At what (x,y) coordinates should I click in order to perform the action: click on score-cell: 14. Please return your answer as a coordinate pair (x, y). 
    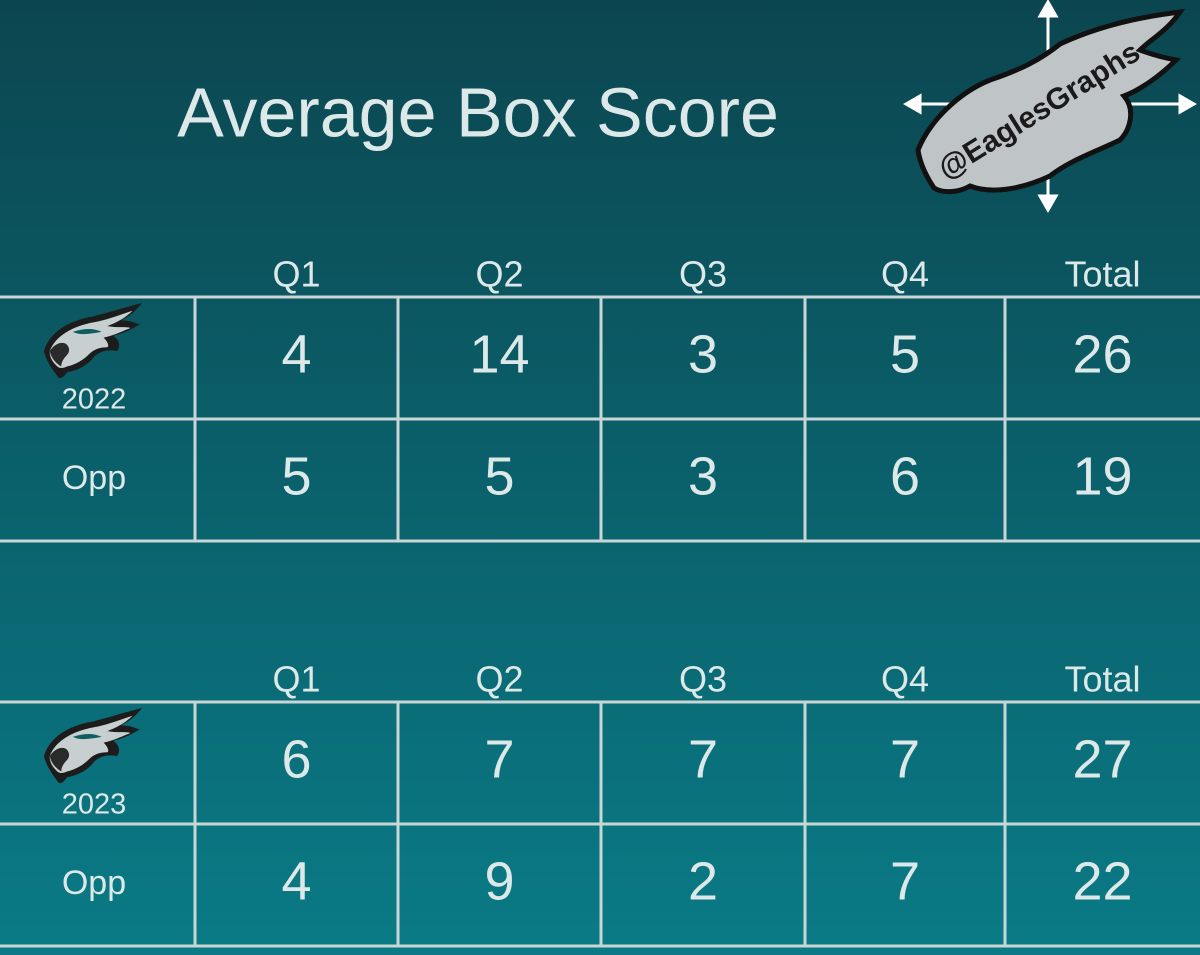
    Looking at the image, I should click on (499, 354).